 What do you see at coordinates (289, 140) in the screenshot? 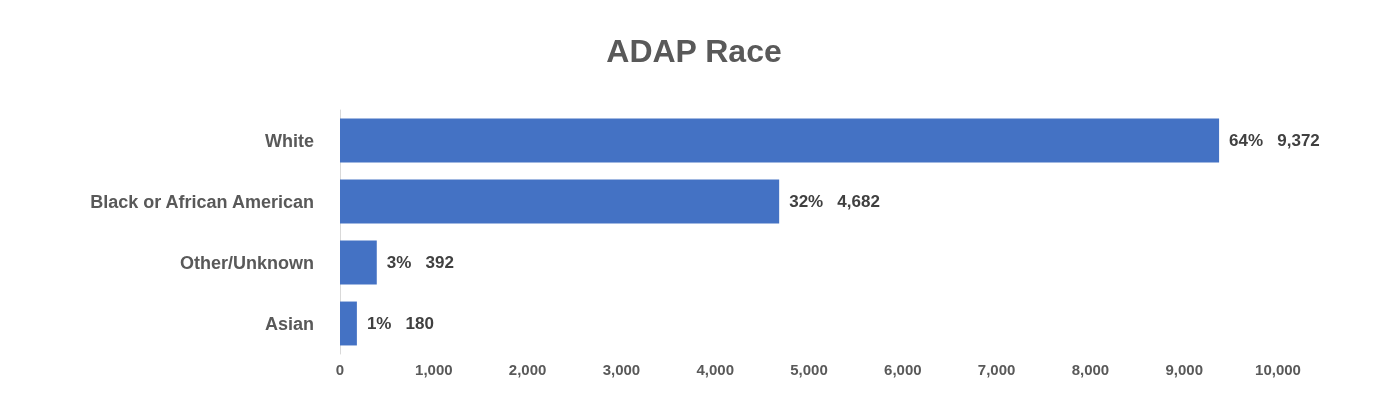
I see `y-tick-label: White` at bounding box center [289, 140].